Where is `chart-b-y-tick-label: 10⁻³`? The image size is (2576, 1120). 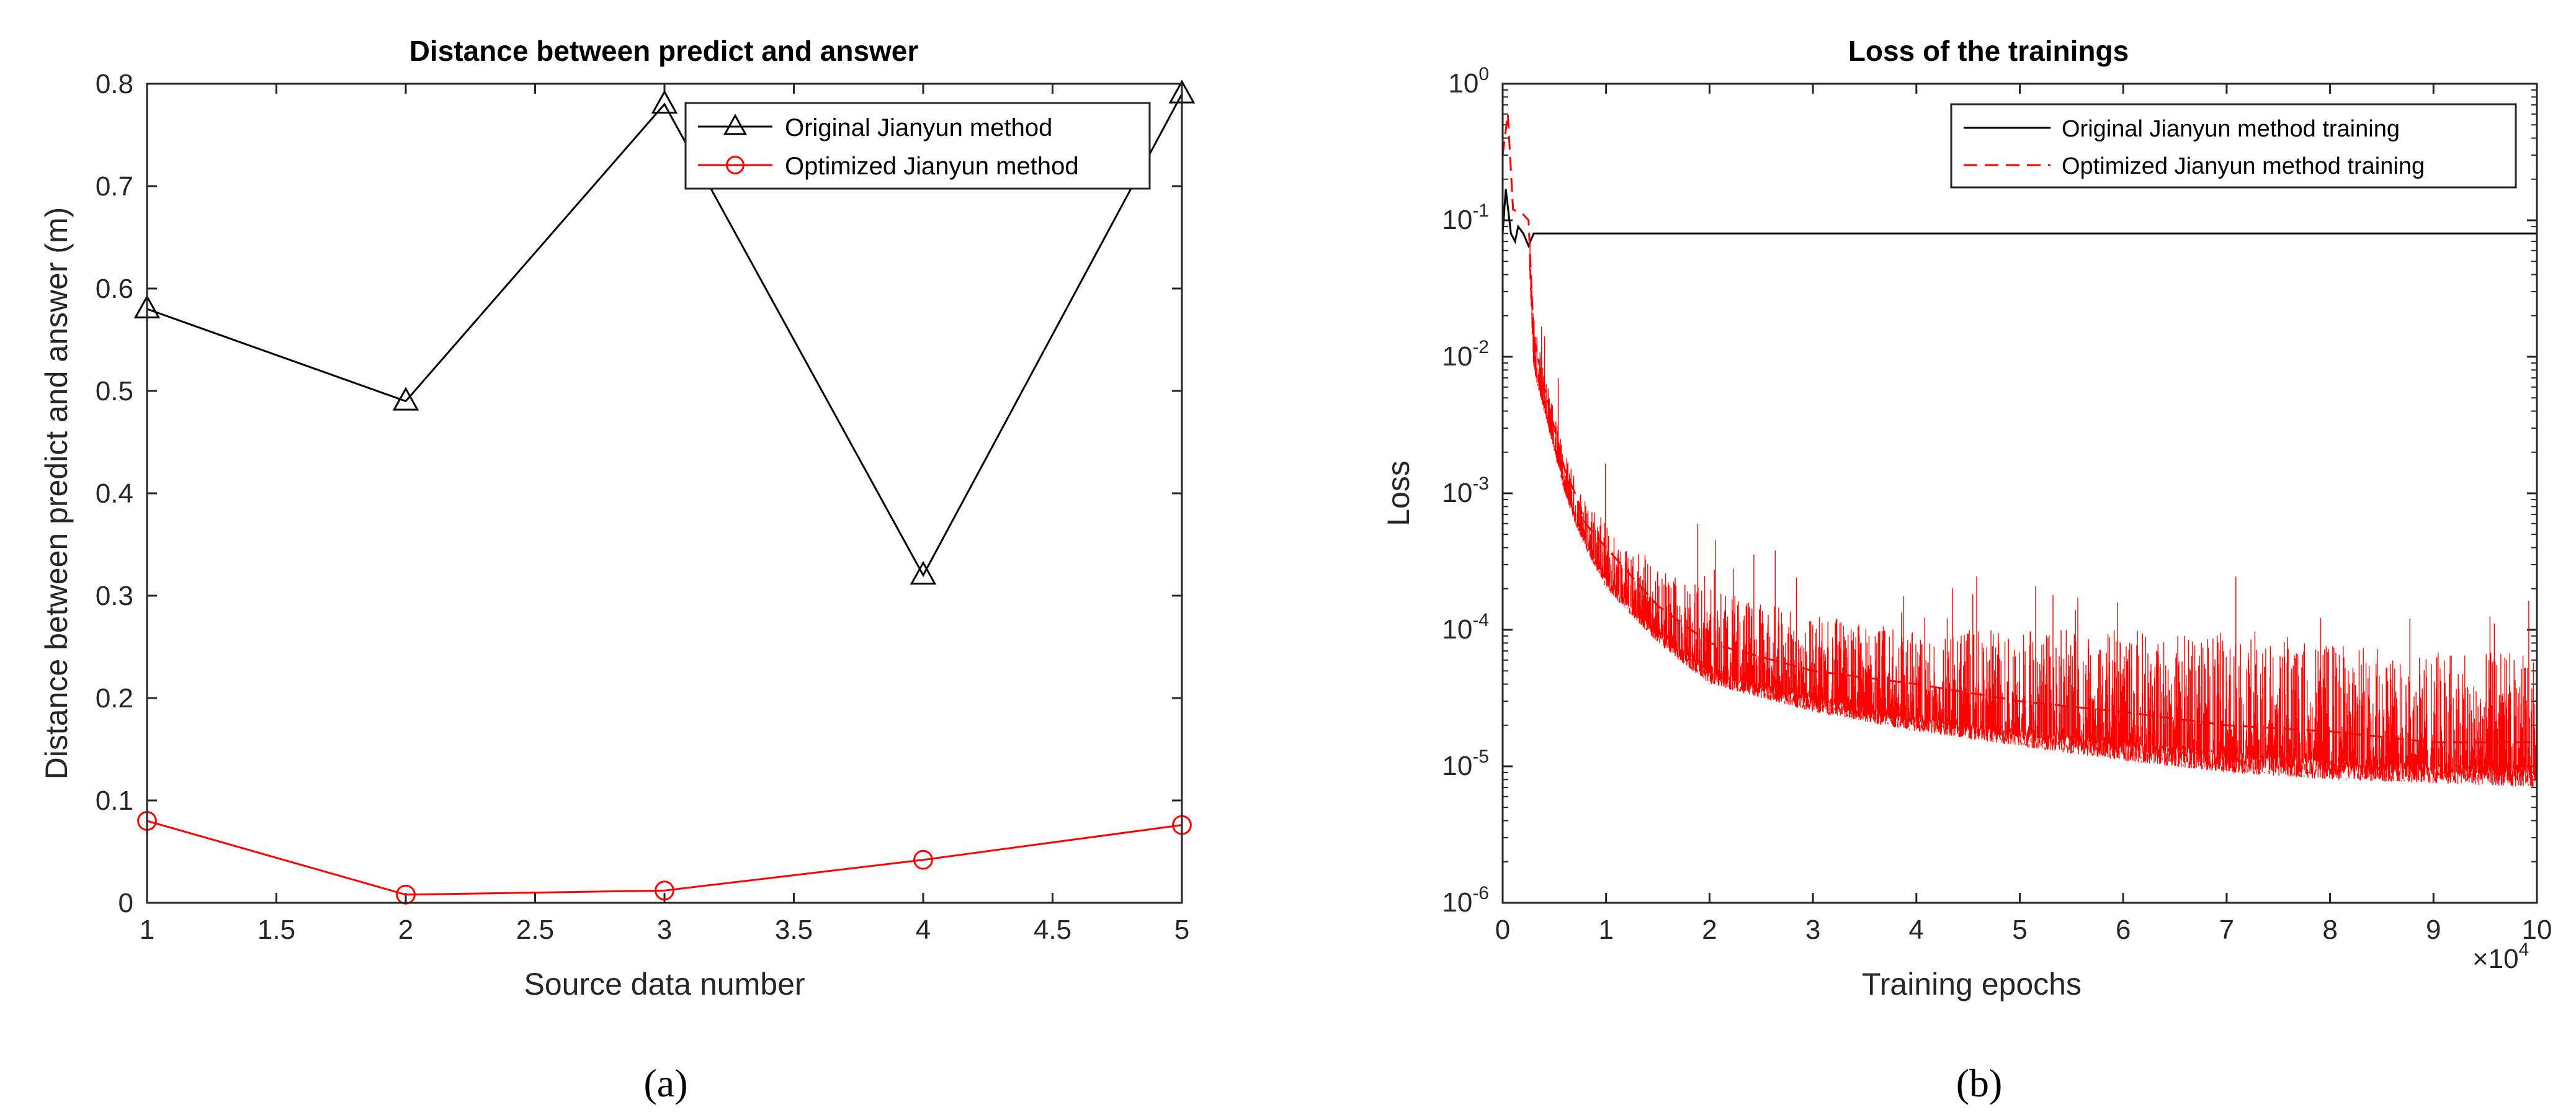
chart-b-y-tick-label: 10⁻³ is located at coordinates (1465, 490).